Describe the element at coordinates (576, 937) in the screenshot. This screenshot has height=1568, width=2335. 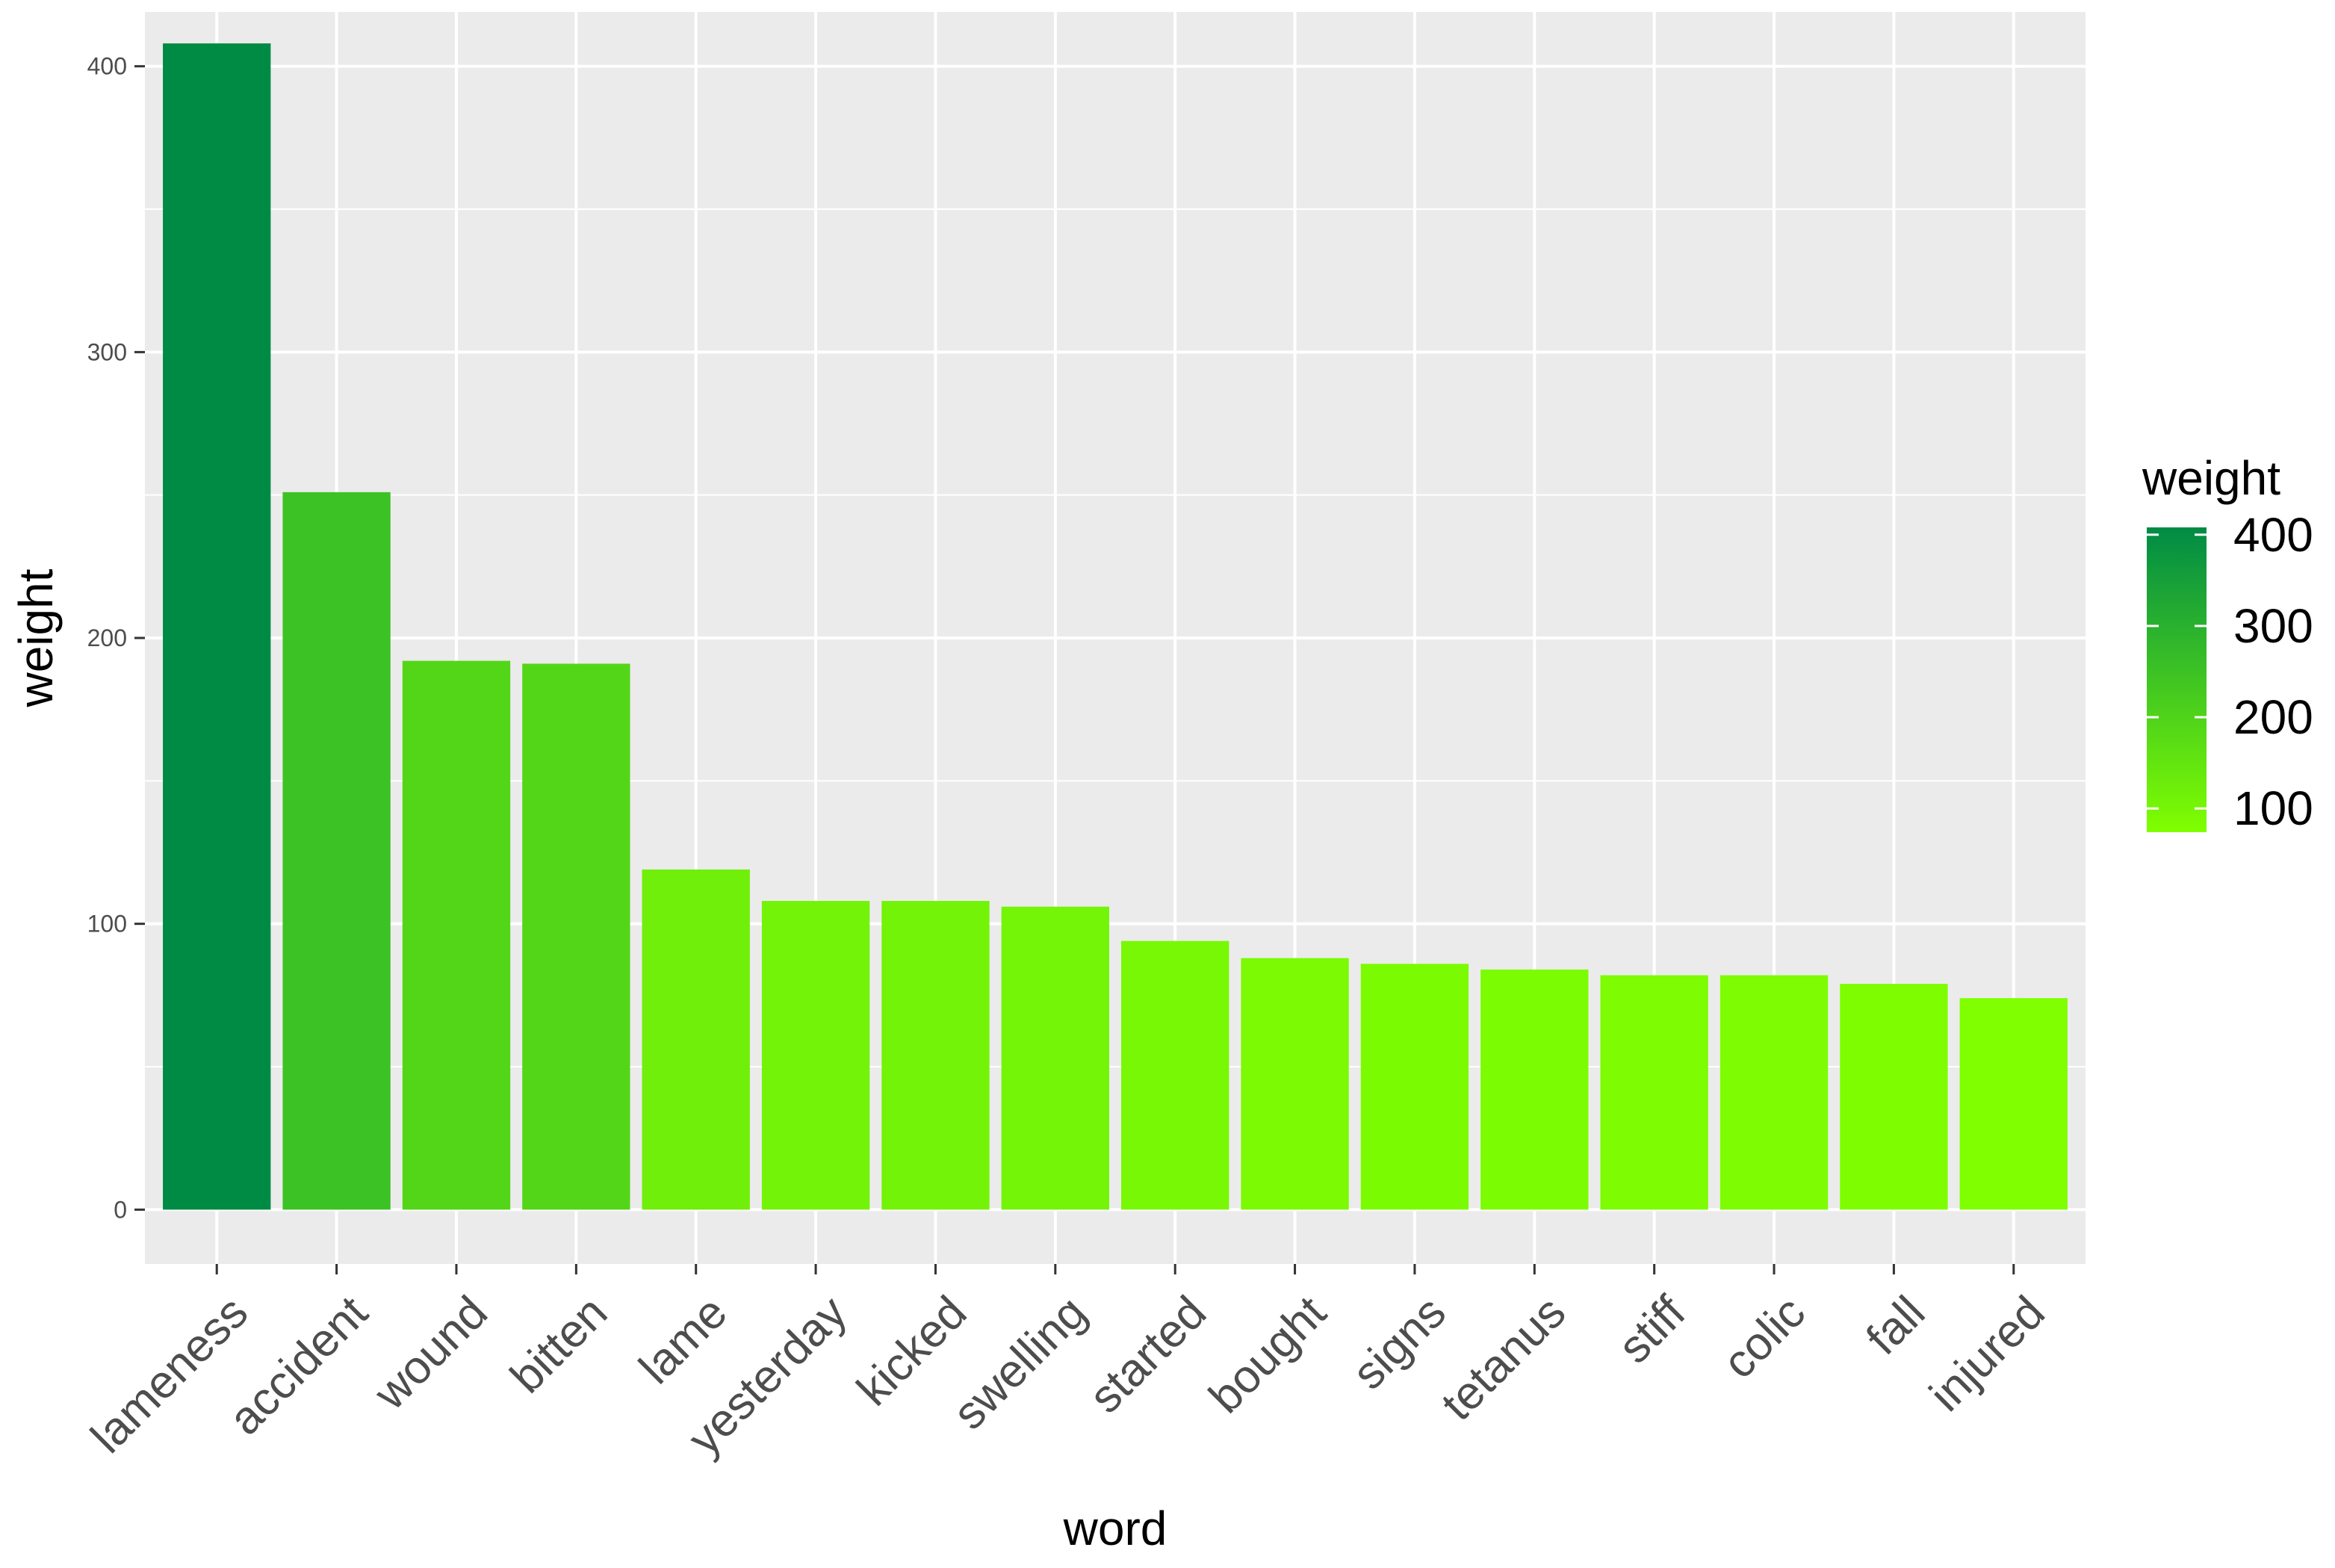
I see `bar-bitten` at that location.